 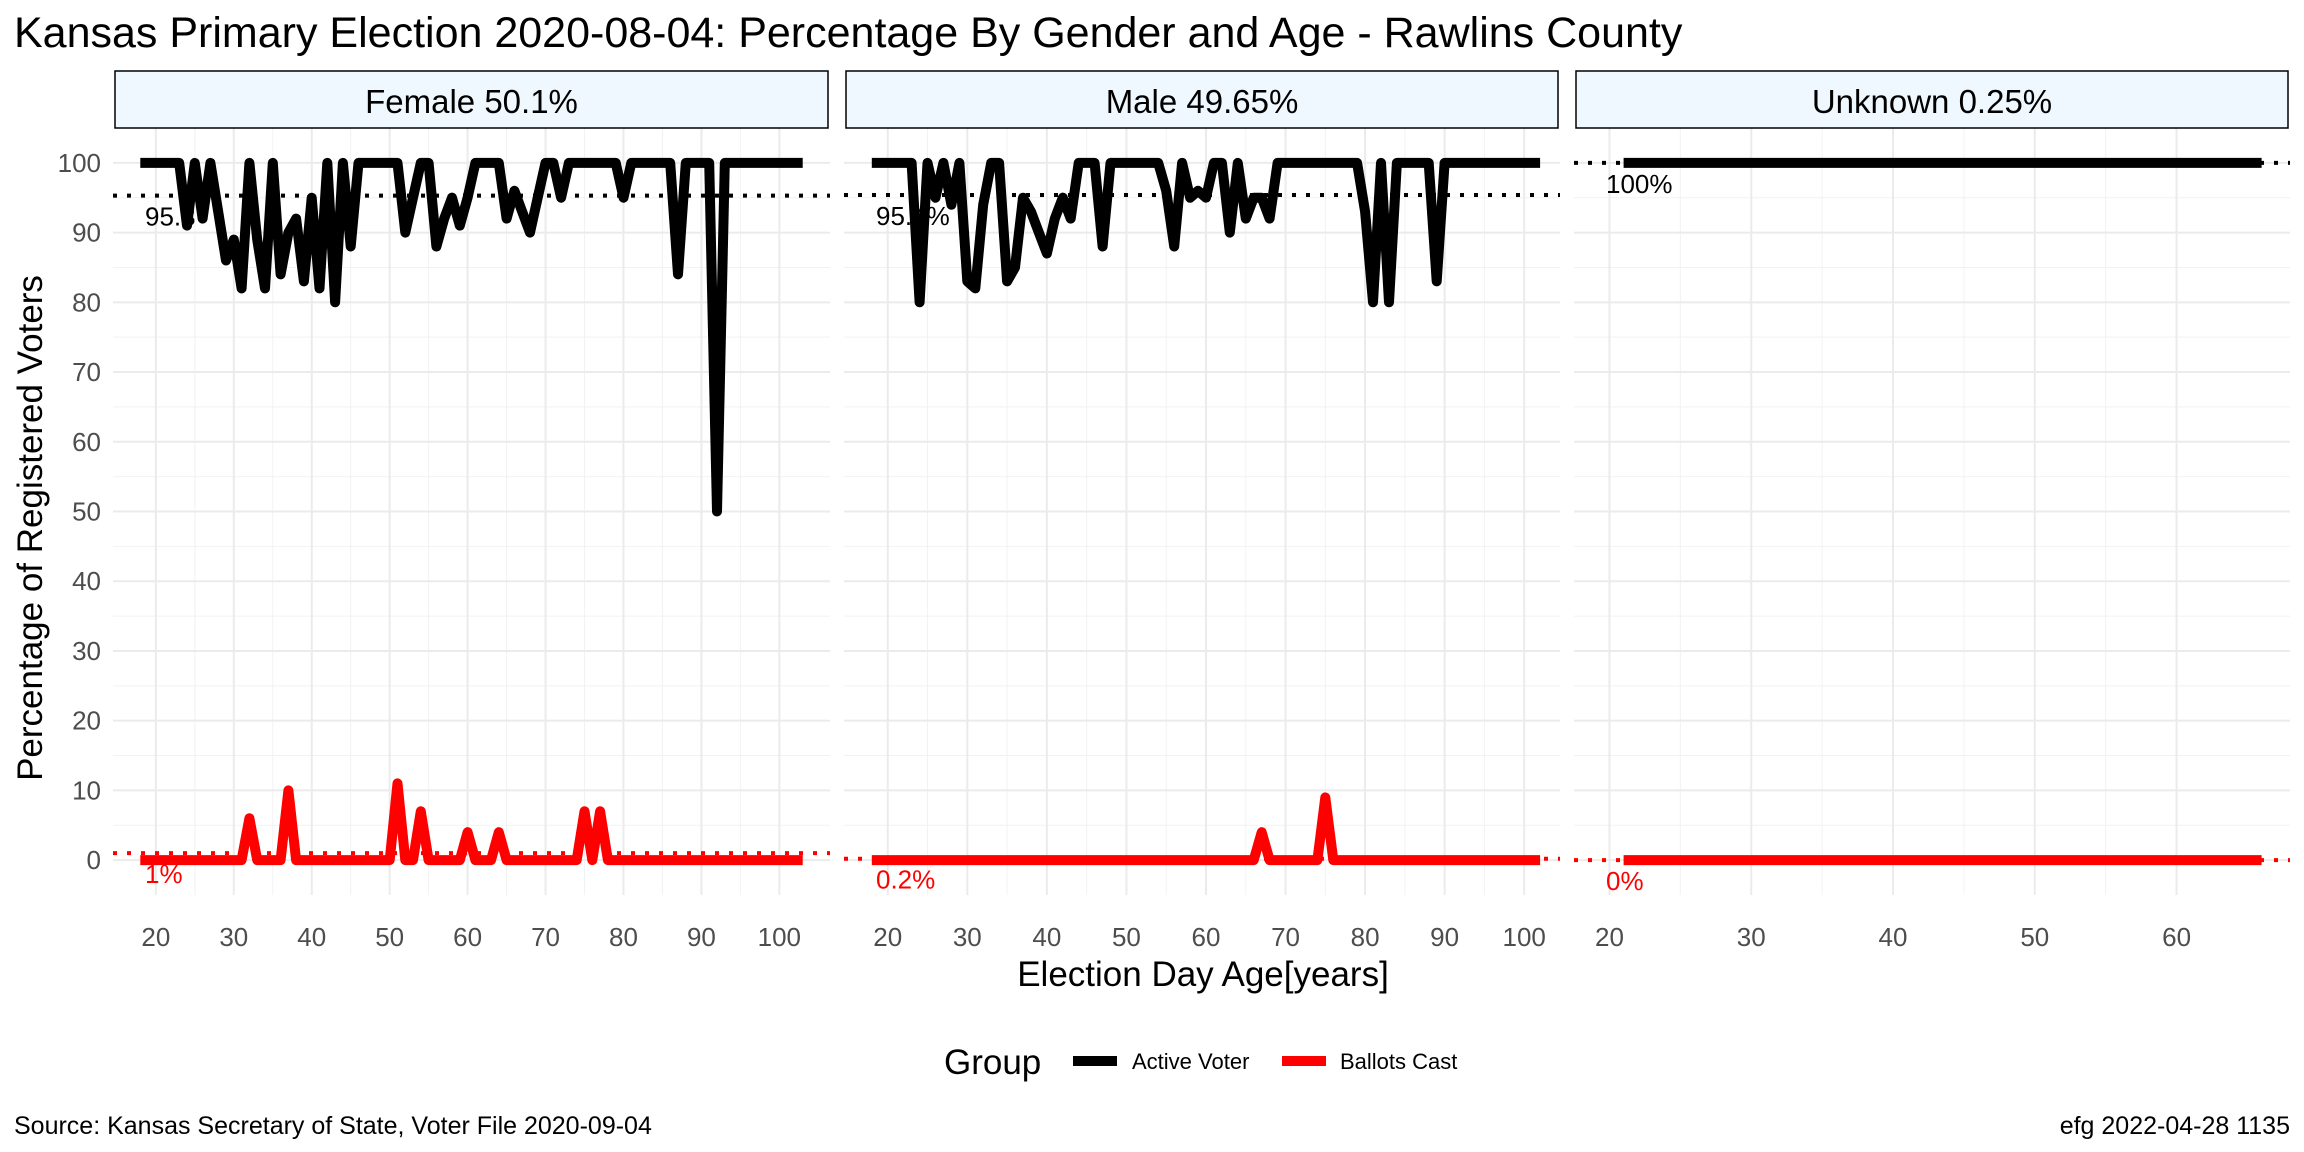 What do you see at coordinates (86, 233) in the screenshot?
I see `y-tick-label: 90` at bounding box center [86, 233].